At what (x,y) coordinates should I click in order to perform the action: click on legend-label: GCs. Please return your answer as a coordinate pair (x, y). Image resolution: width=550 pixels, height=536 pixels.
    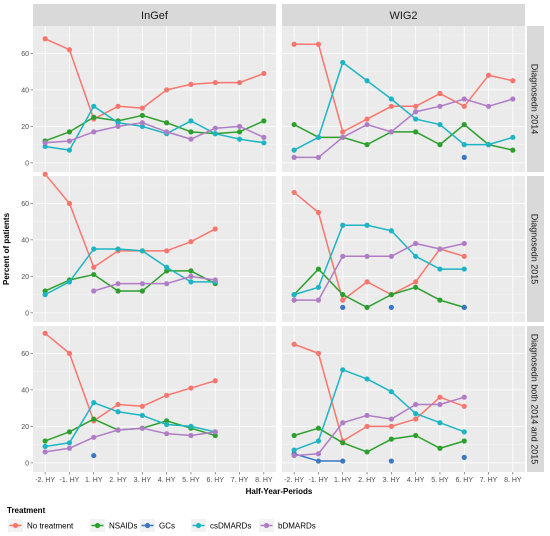
    Looking at the image, I should click on (167, 526).